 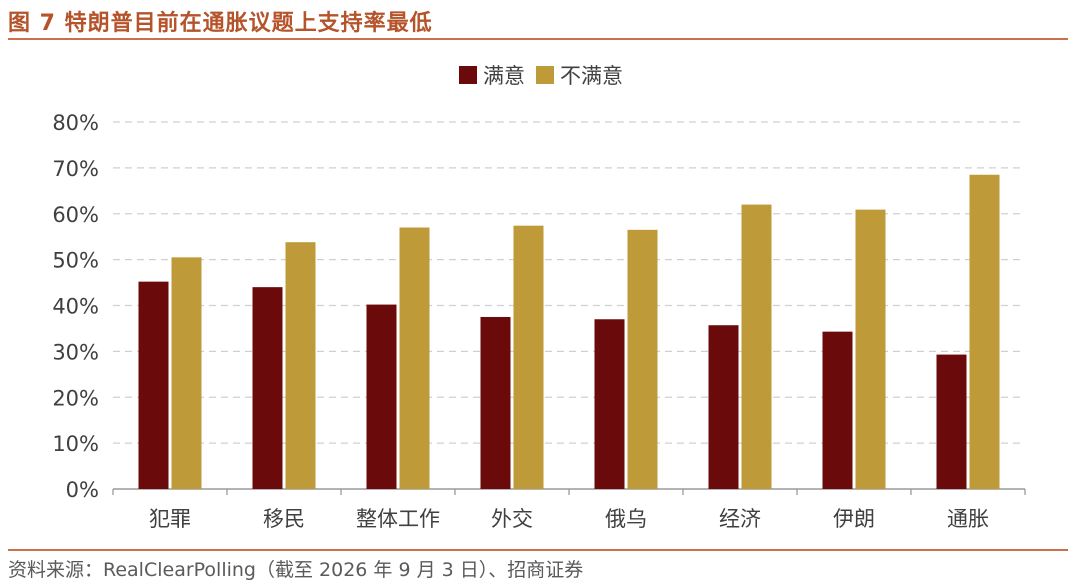 I want to click on x-tick-label: 俄乌, so click(x=626, y=519).